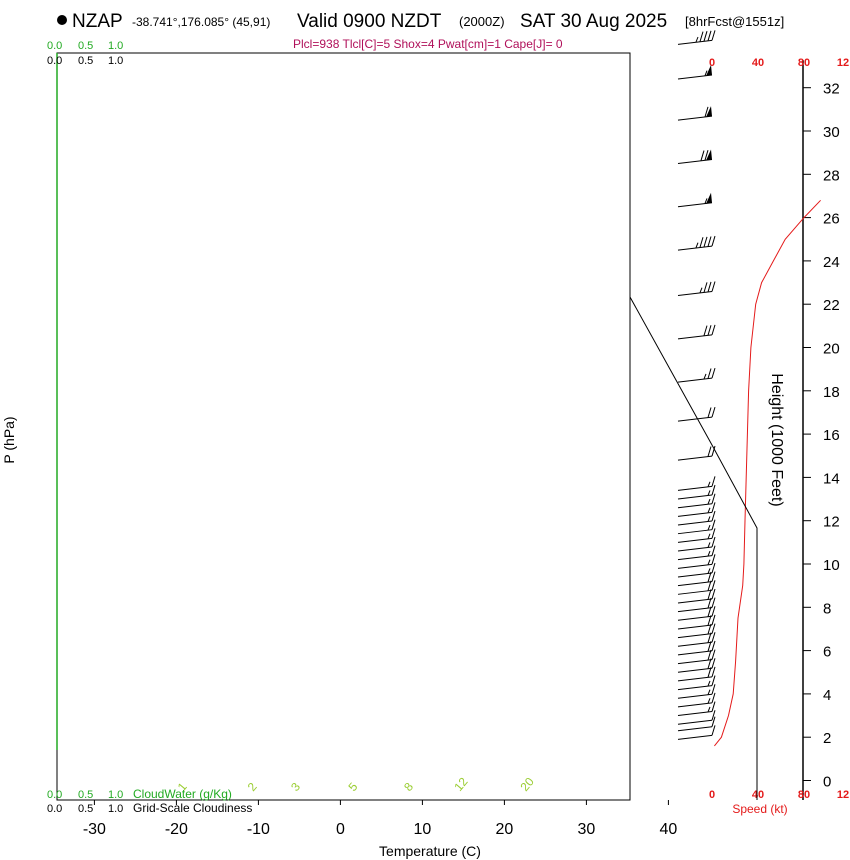 The height and width of the screenshot is (860, 850). Describe the element at coordinates (295, 787) in the screenshot. I see `mixing-ratio-label: 3` at that location.